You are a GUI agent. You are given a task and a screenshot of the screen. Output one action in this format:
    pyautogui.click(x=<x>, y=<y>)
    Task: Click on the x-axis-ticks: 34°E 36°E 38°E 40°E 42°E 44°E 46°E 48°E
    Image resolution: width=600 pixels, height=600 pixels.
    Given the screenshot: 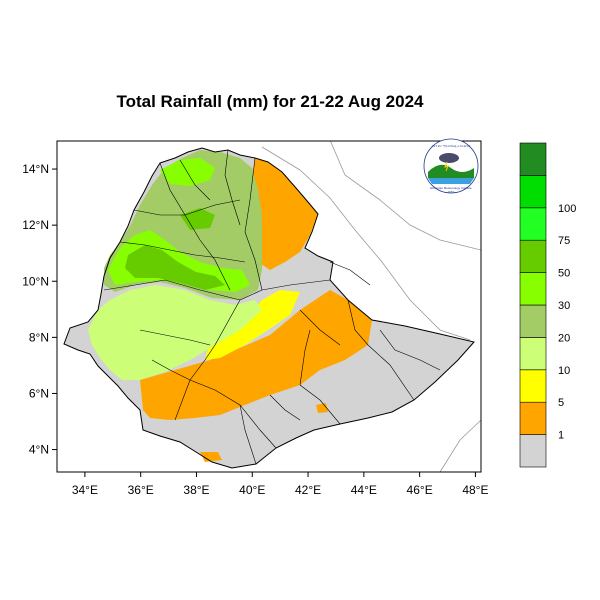 What is the action you would take?
    pyautogui.click(x=280, y=484)
    